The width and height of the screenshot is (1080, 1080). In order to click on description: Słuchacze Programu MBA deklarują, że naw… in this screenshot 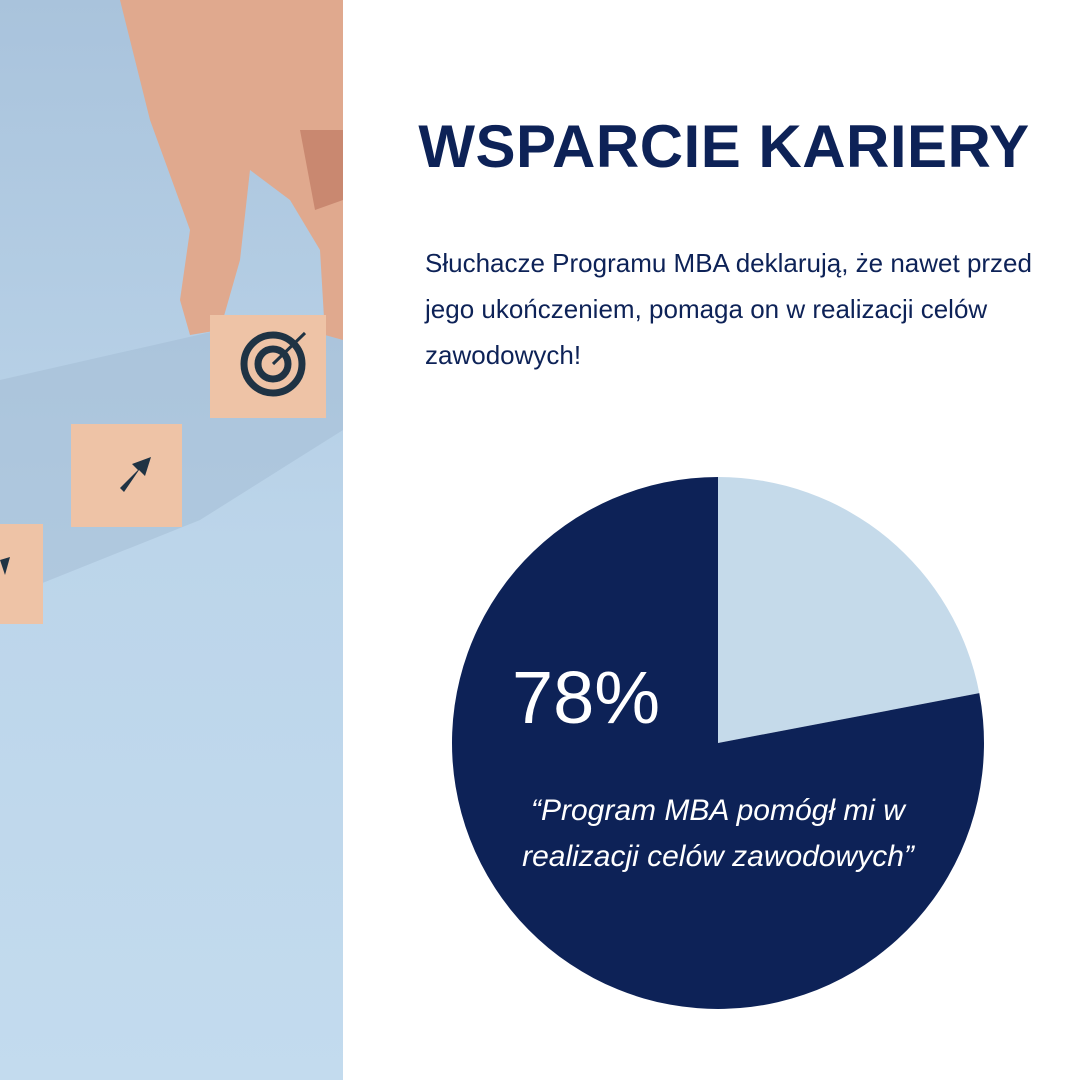, I will do `click(728, 309)`.